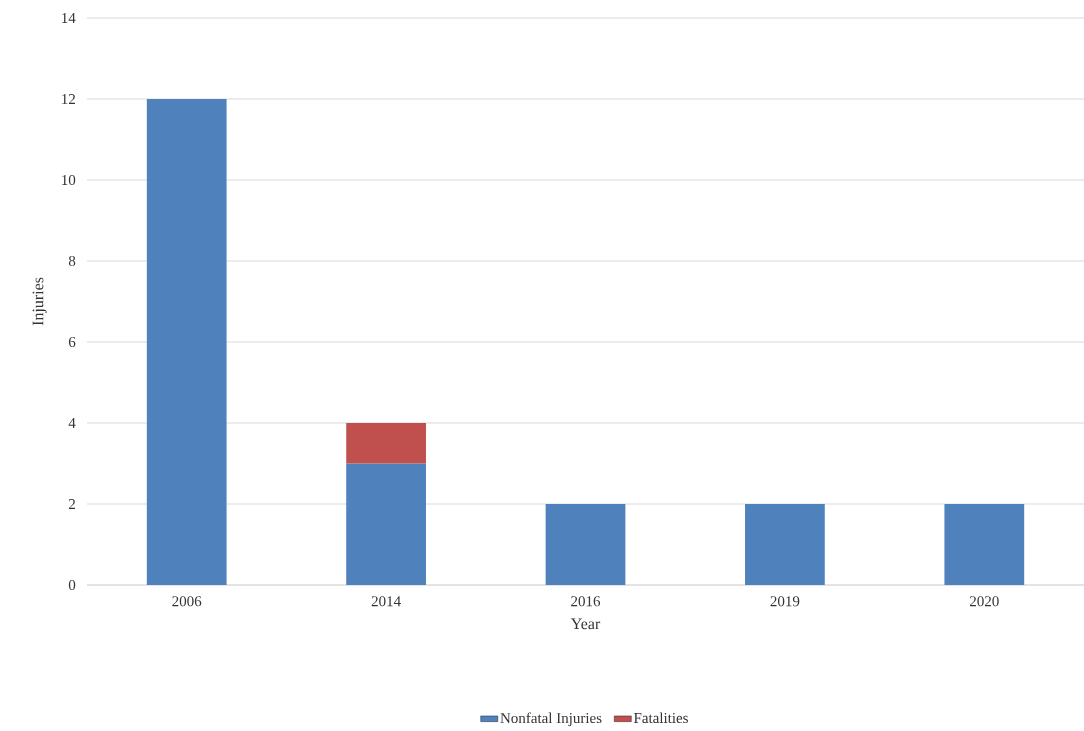 The image size is (1084, 731). I want to click on legend-label: Fatalities, so click(660, 718).